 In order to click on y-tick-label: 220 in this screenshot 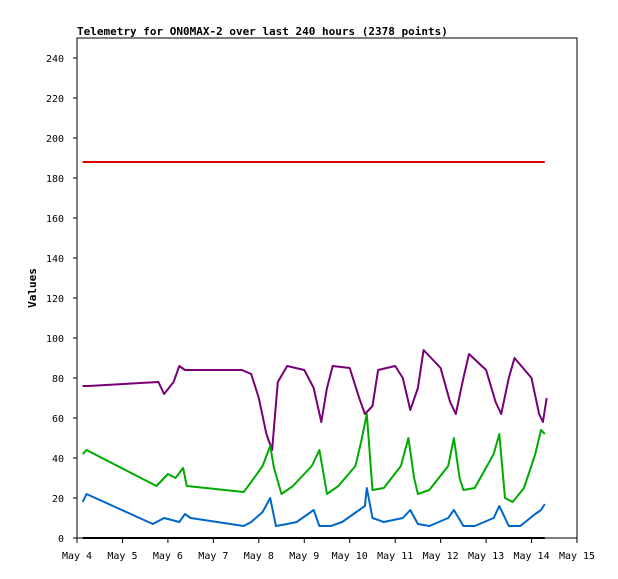, I will do `click(55, 99)`.